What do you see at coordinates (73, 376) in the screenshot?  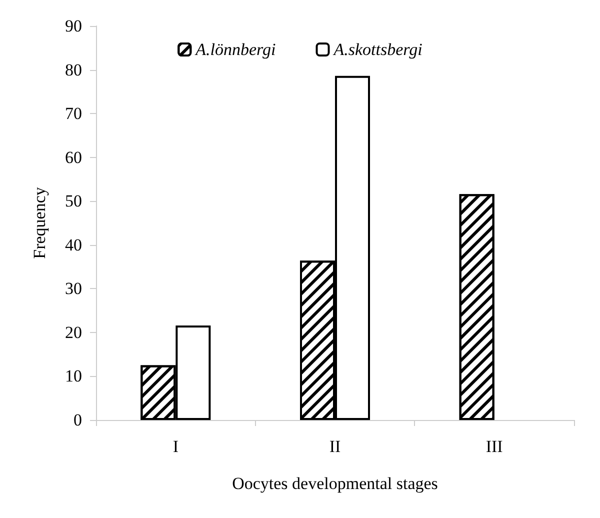 I see `y-tick-label: 10` at bounding box center [73, 376].